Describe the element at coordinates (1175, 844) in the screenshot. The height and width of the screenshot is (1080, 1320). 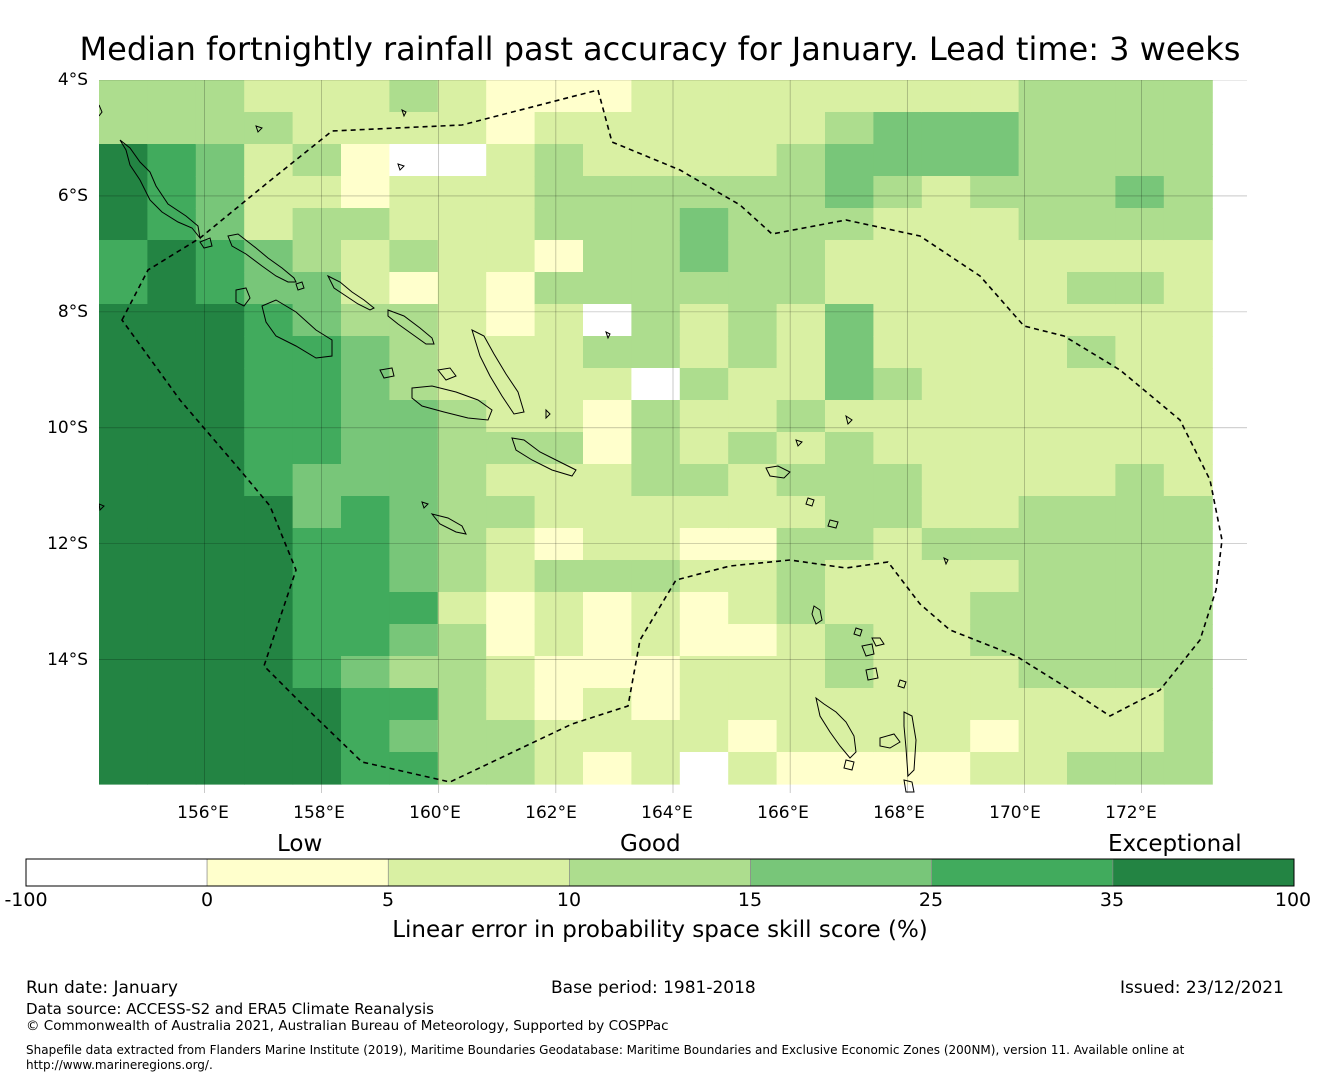
I see `colorbar-category-exceptional: Exceptional` at that location.